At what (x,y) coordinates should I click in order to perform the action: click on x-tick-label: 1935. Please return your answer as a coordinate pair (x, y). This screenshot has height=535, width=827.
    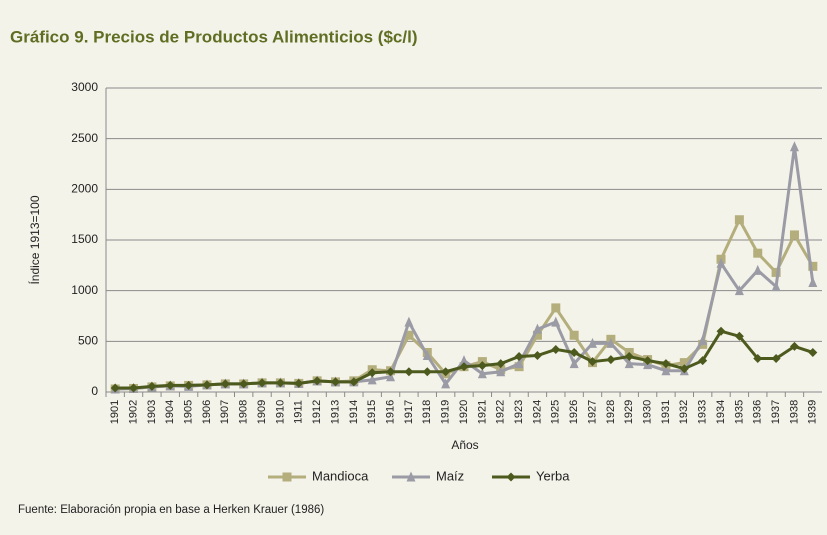
    Looking at the image, I should click on (739, 412).